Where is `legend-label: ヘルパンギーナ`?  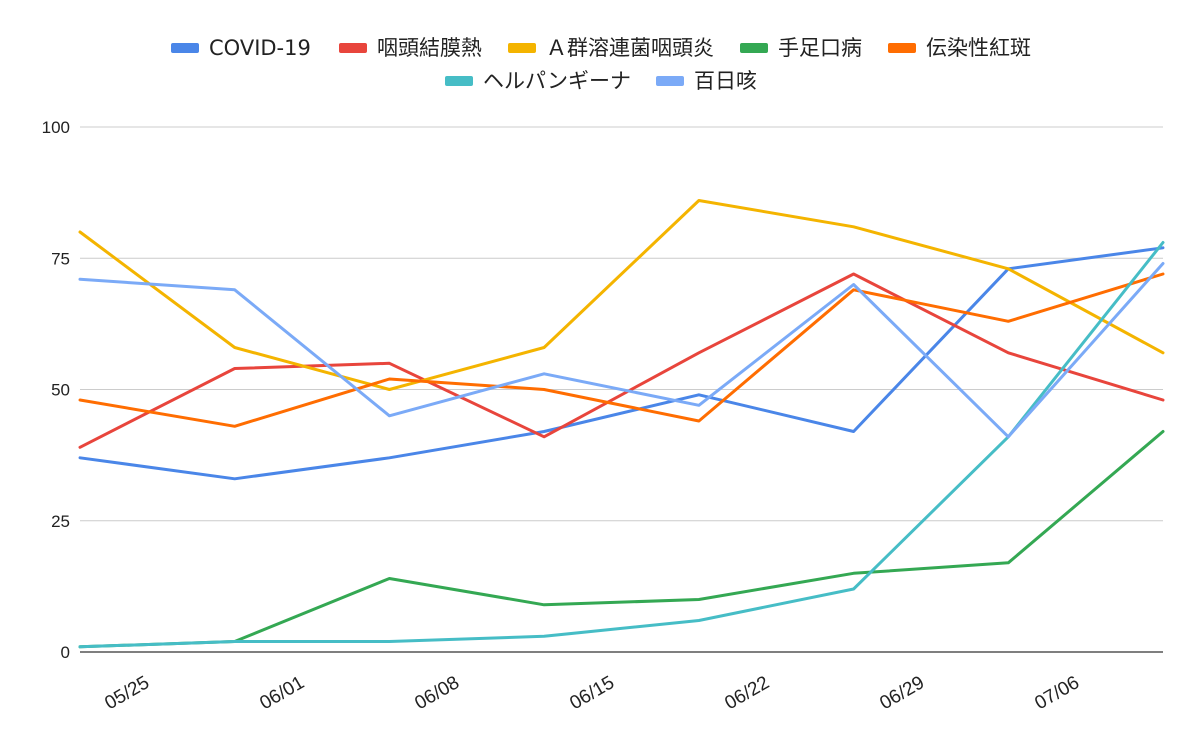 legend-label: ヘルパンギーナ is located at coordinates (557, 81).